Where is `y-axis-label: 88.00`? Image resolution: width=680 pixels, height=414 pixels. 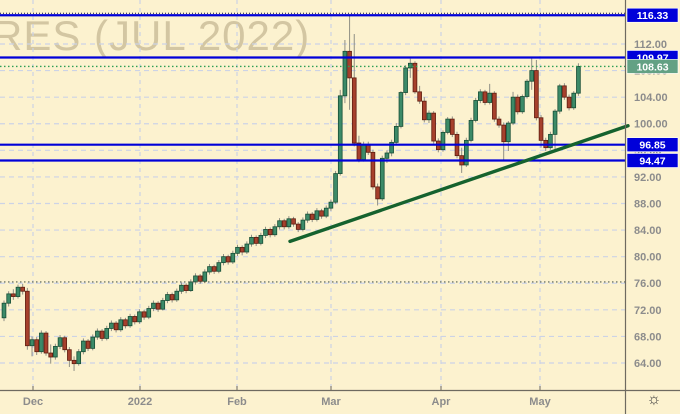
y-axis-label: 88.00 is located at coordinates (648, 204).